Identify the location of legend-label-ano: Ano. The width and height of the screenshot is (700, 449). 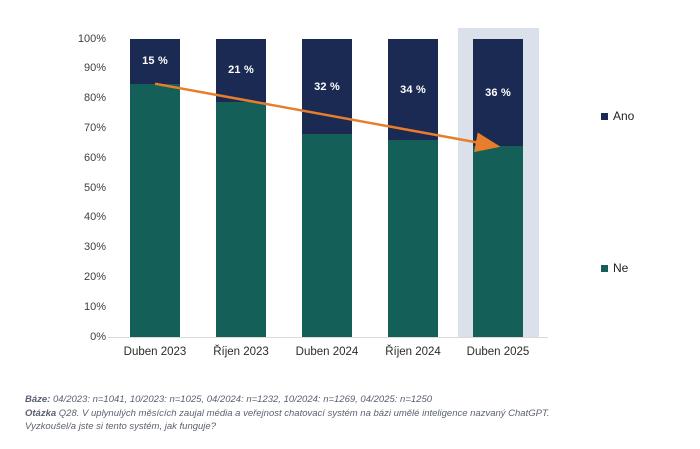
(624, 116).